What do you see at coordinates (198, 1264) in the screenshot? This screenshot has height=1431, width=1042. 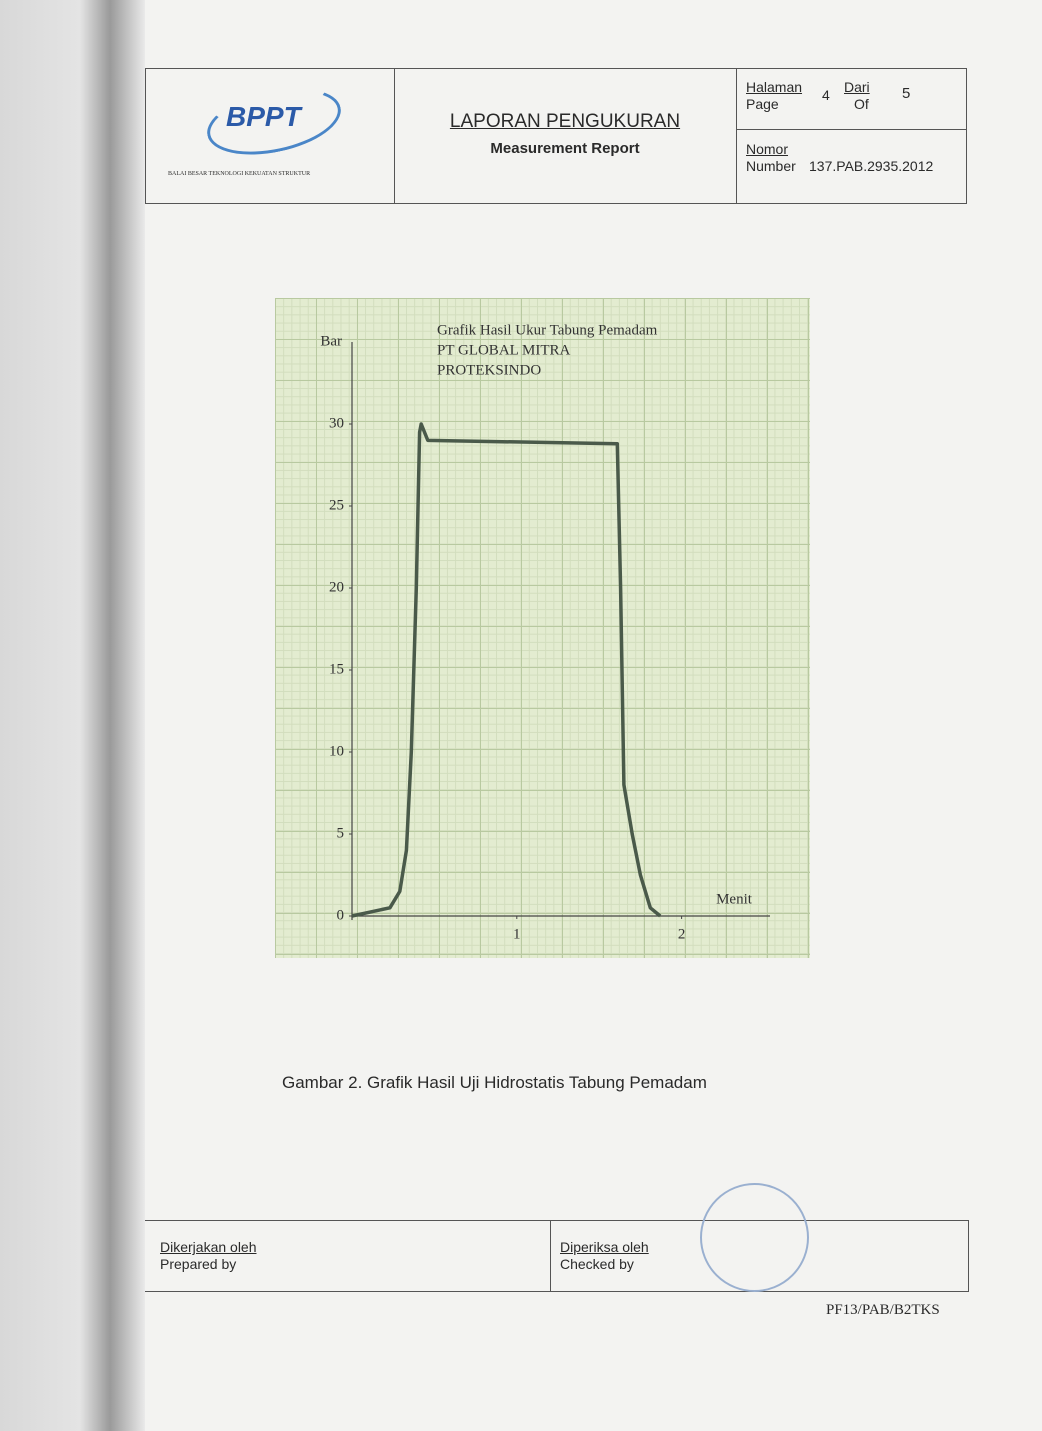 I see `prepared-label-en: Prepared by` at bounding box center [198, 1264].